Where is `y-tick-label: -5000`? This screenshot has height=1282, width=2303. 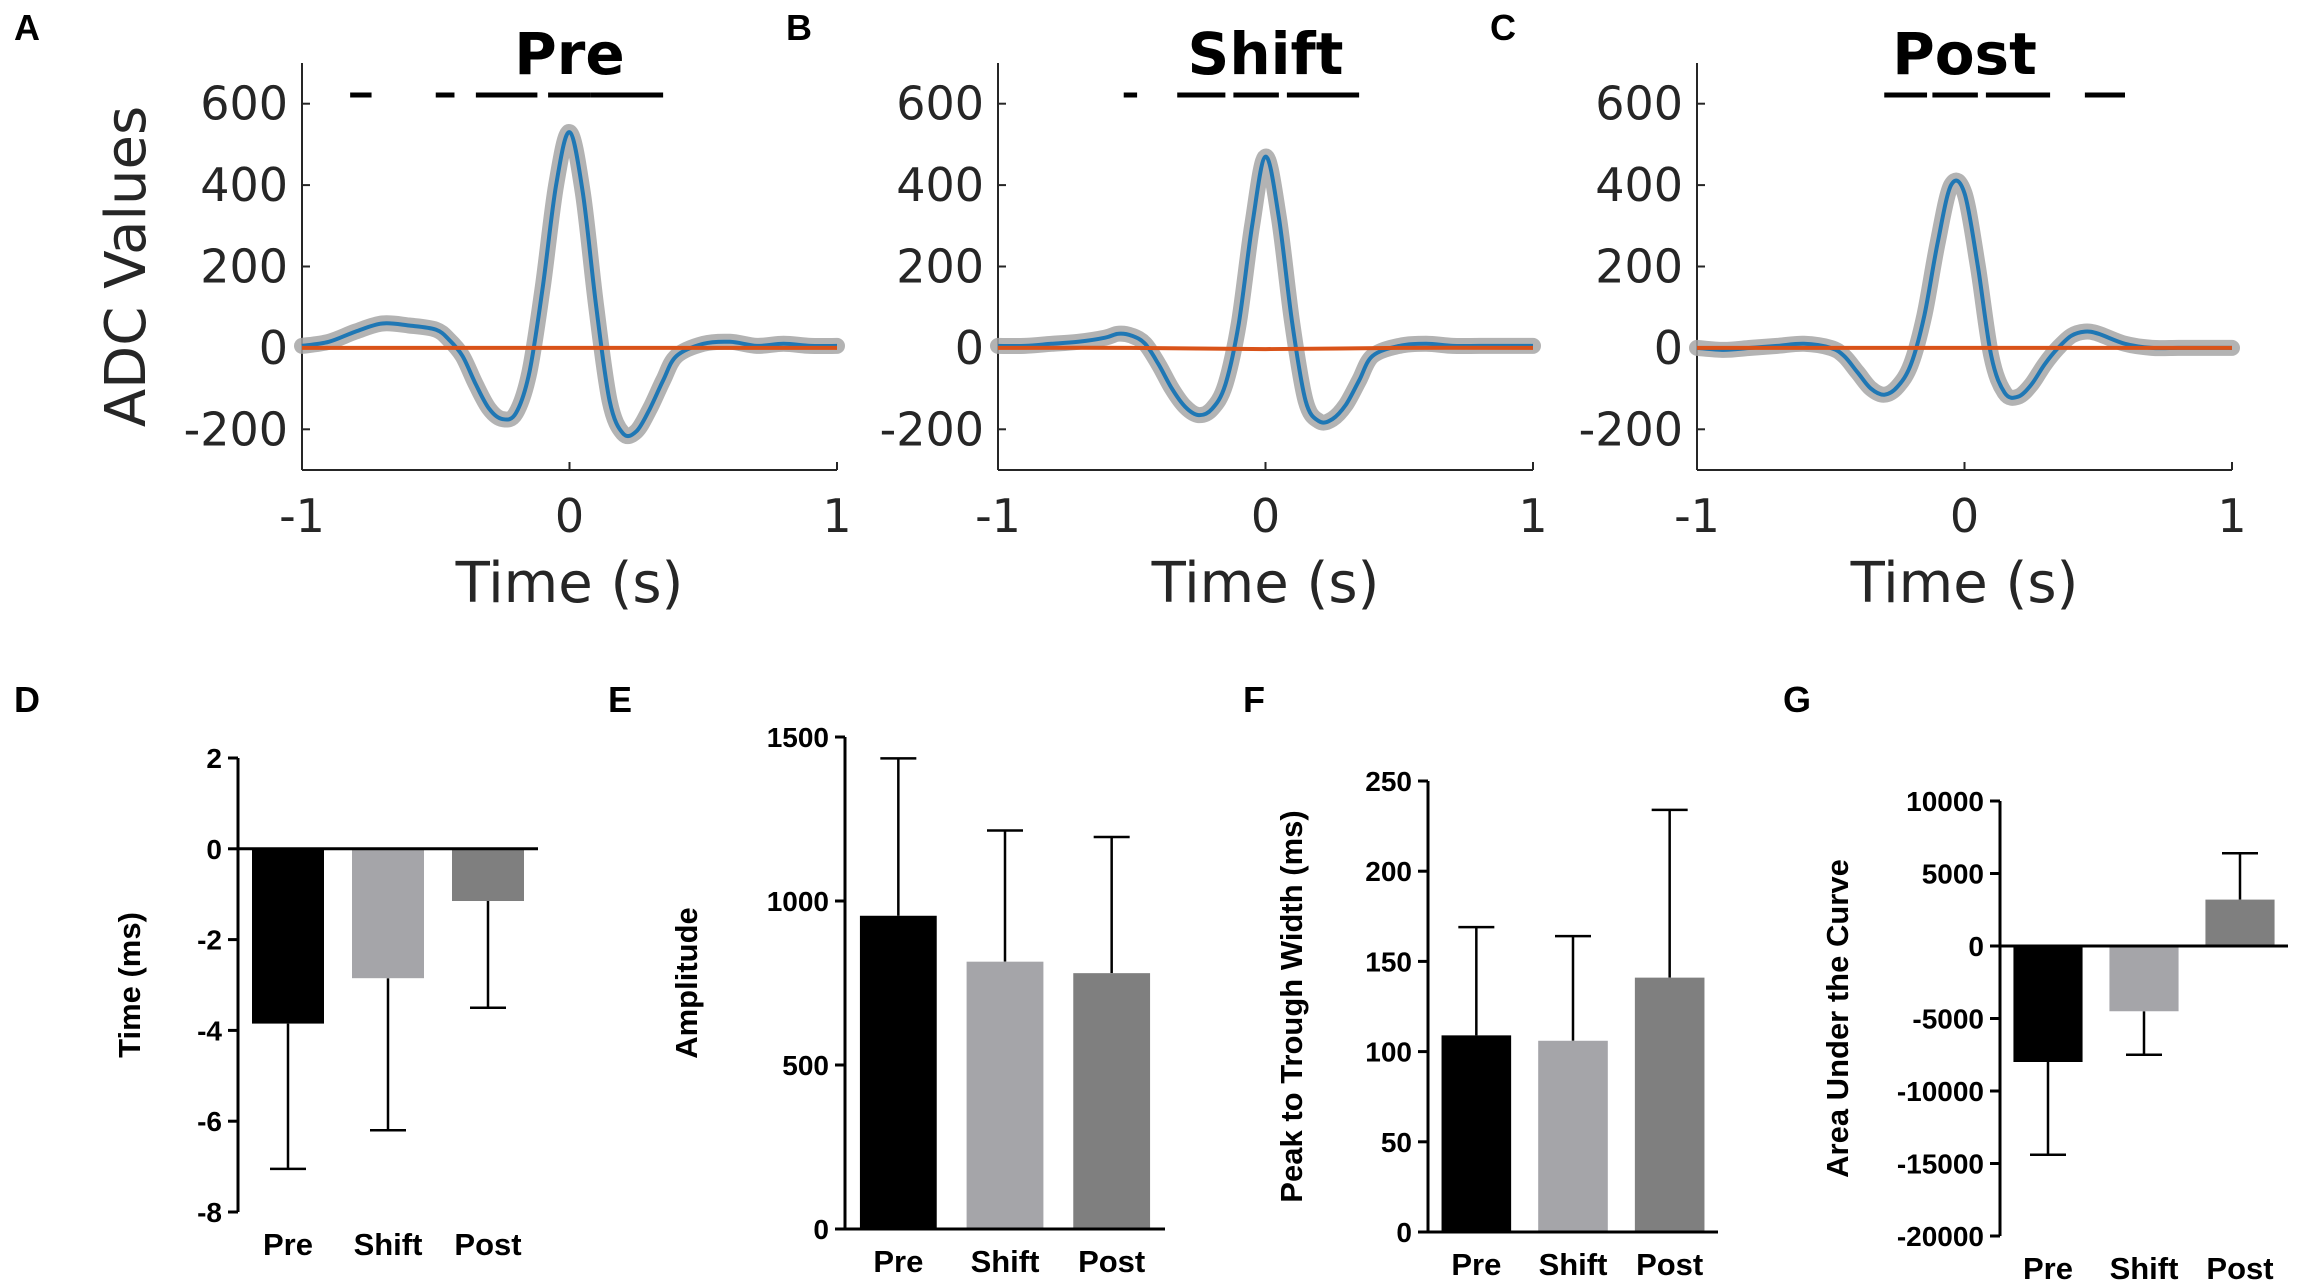 y-tick-label: -5000 is located at coordinates (1948, 1019).